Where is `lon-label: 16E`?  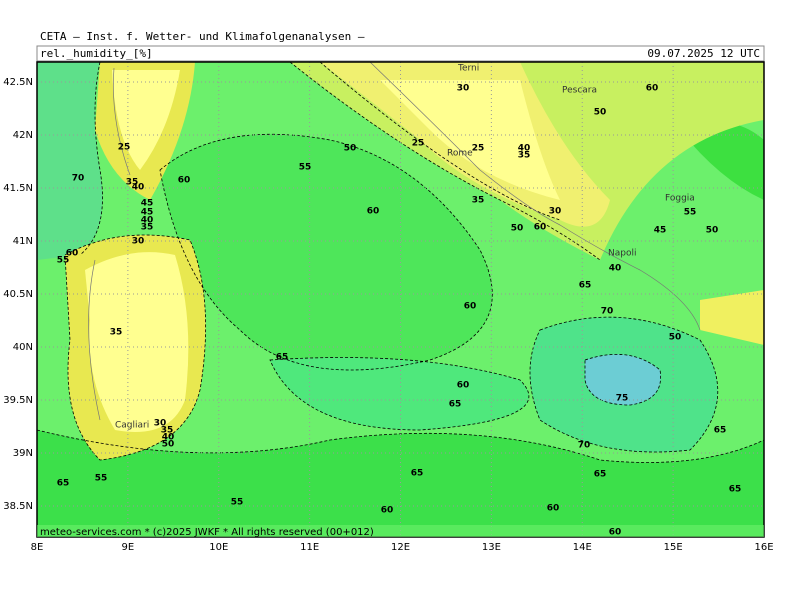
lon-label: 16E is located at coordinates (763, 547).